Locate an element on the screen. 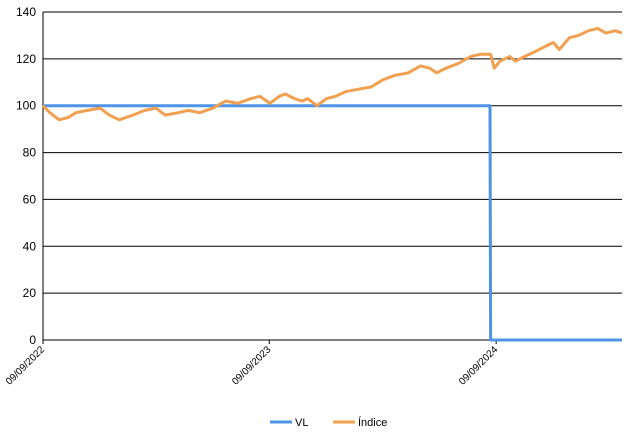 The image size is (624, 434). y-tick-label: 100 is located at coordinates (26, 106).